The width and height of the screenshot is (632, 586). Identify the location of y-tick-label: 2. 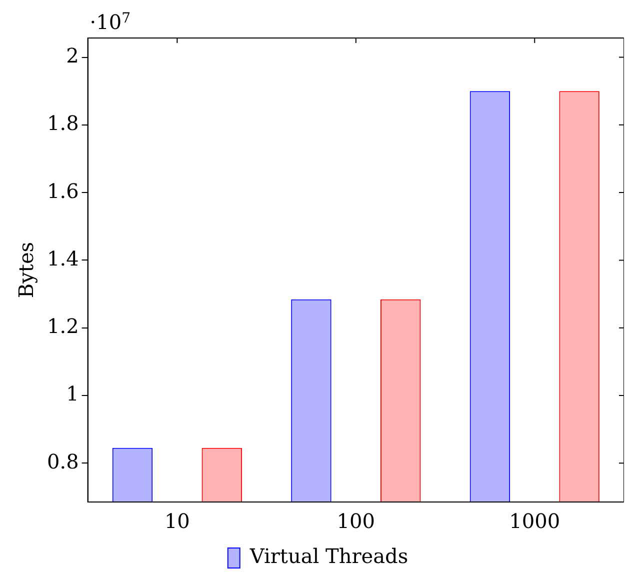
(72, 55).